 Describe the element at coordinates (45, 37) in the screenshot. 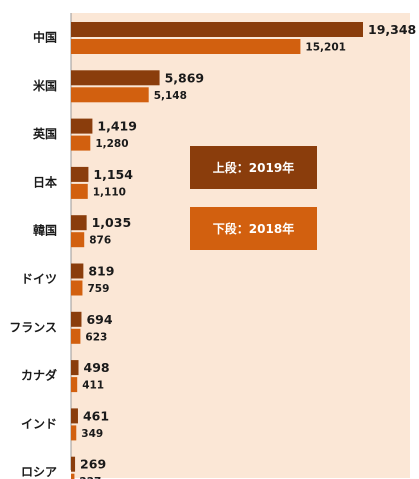

I see `category-label: 中国` at that location.